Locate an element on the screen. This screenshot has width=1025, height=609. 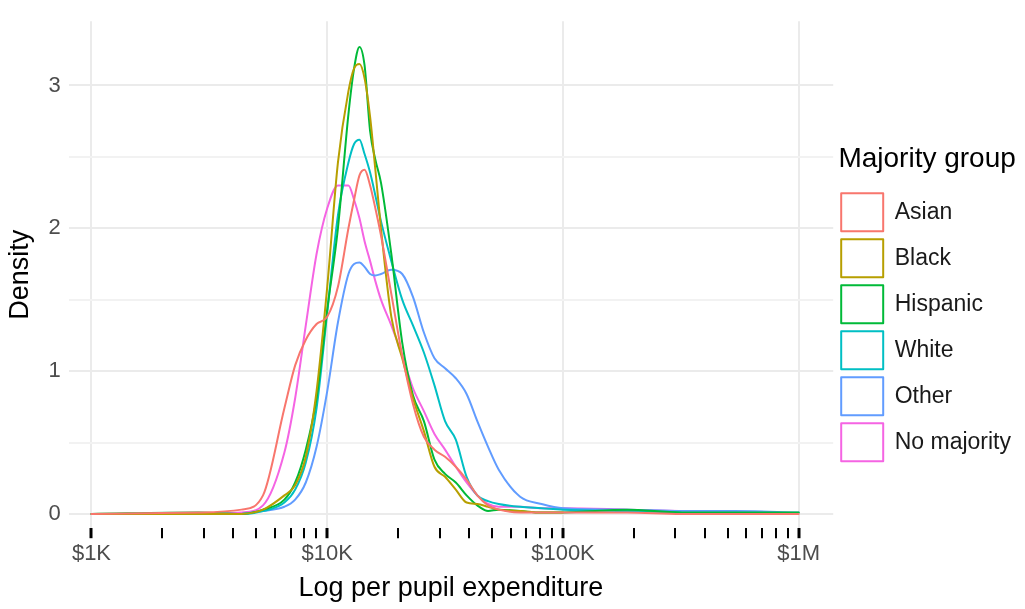
x-tick-label: $10K is located at coordinates (327, 553).